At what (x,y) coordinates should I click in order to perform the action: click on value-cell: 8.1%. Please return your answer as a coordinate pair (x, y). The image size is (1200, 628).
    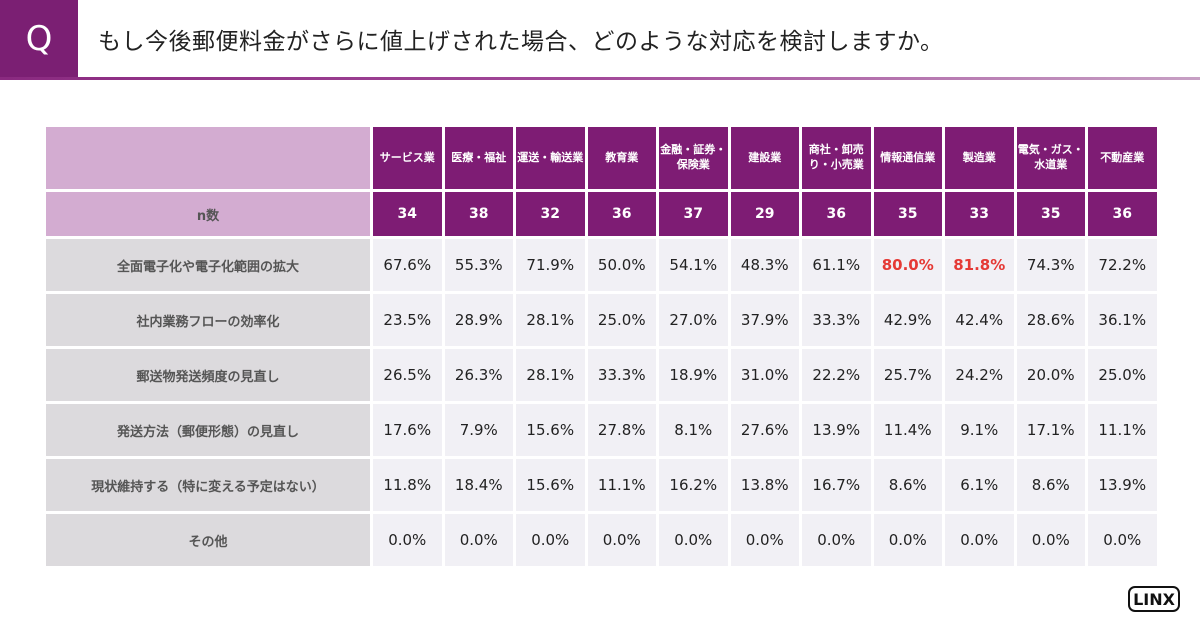
    Looking at the image, I should click on (693, 430).